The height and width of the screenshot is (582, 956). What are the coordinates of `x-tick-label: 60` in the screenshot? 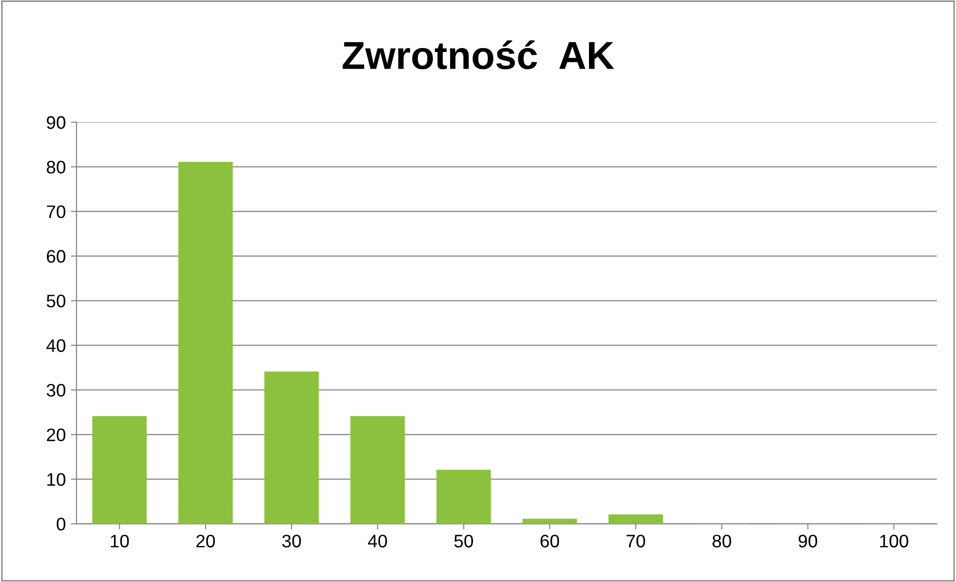 It's located at (550, 541).